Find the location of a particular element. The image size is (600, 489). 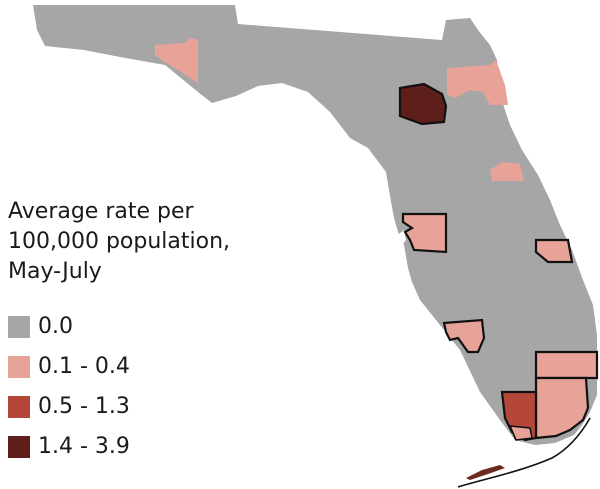

legend-label: 0.0 is located at coordinates (55, 326).